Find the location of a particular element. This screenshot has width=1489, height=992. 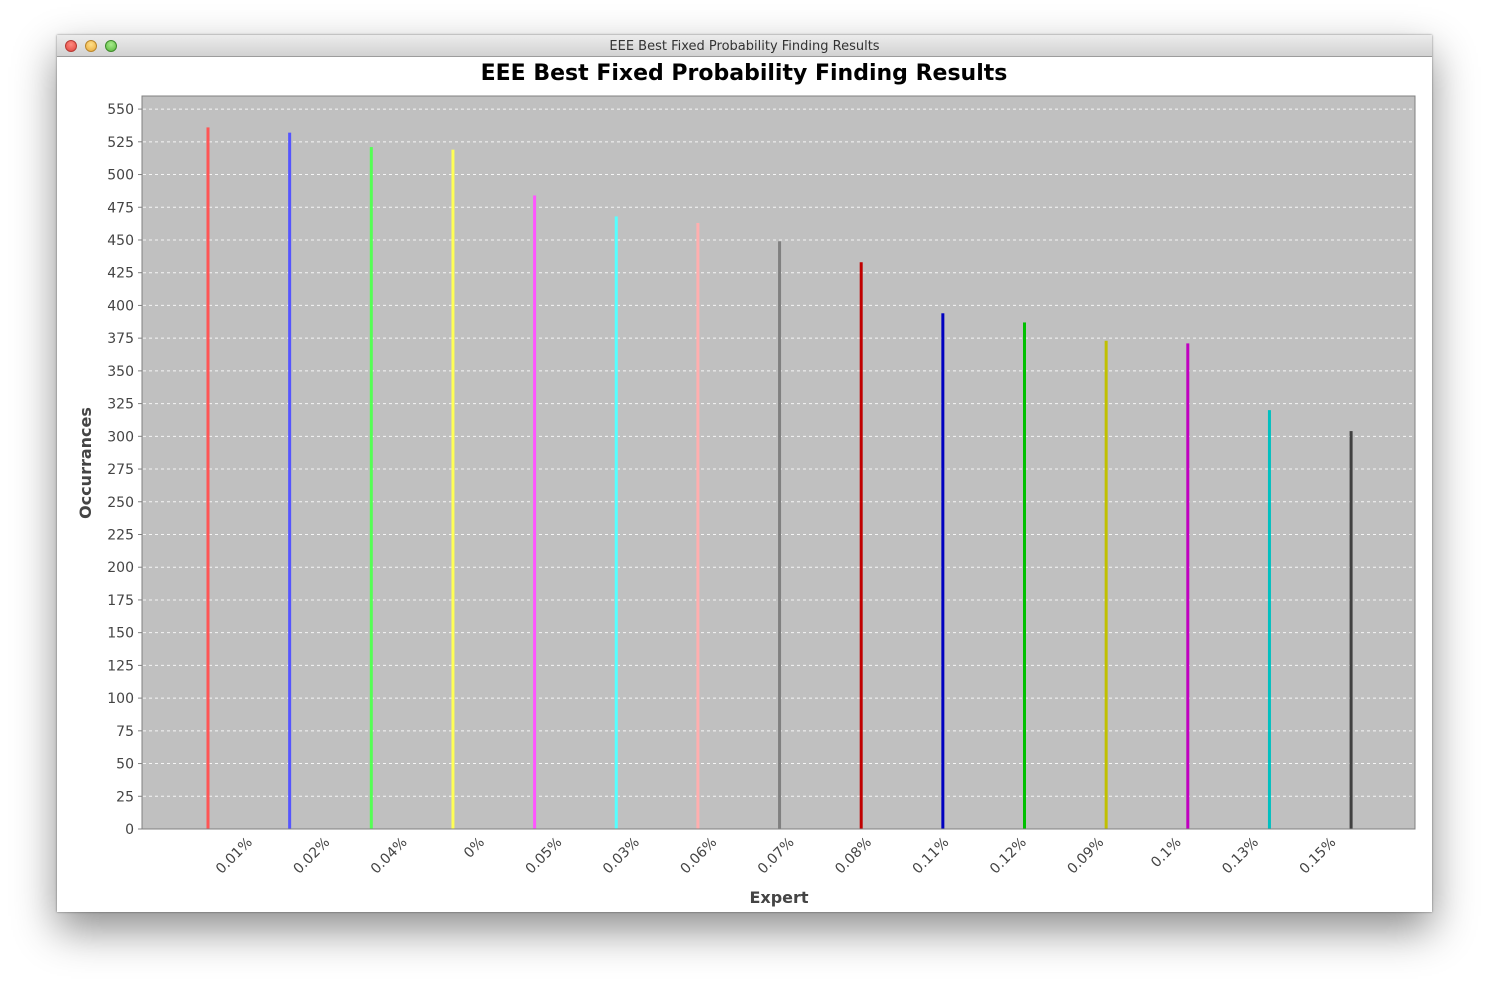

bar-0.15% is located at coordinates (1351, 630).